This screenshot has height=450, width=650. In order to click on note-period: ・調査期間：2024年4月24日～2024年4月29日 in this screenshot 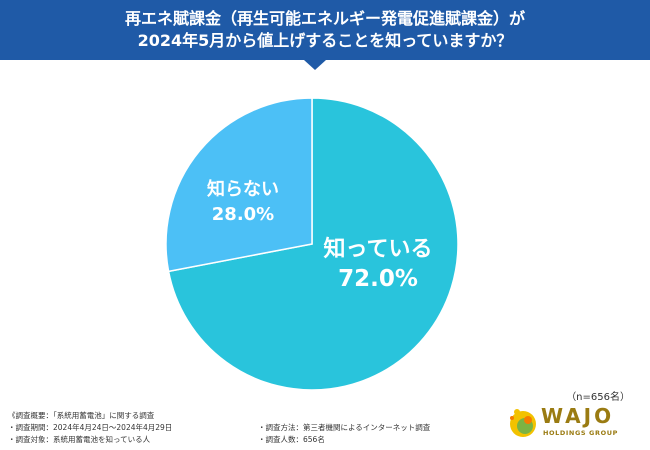, I will do `click(90, 427)`.